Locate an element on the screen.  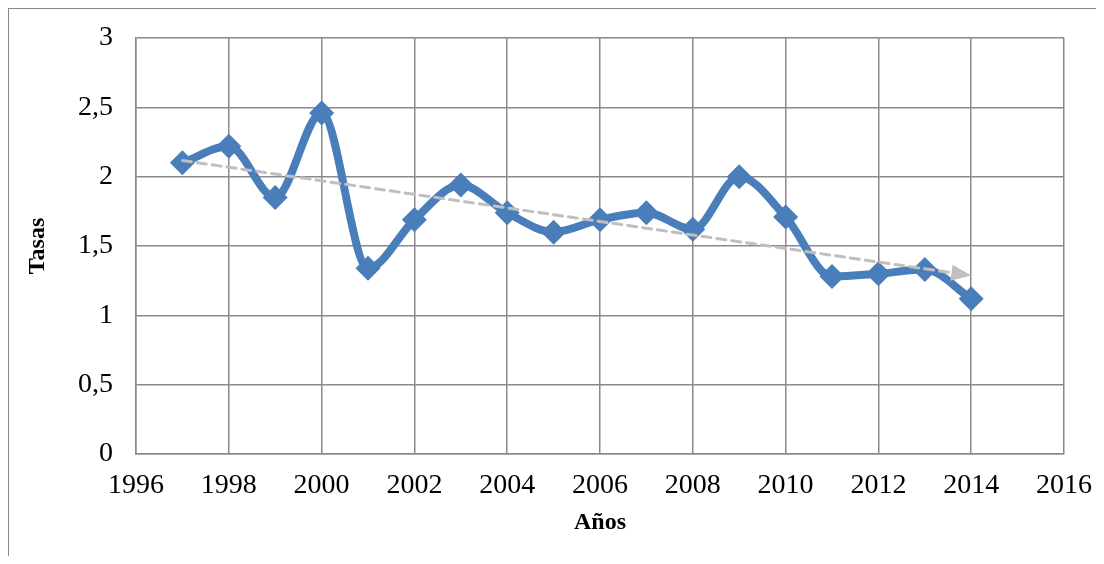
x-tick-label: 2012 is located at coordinates (878, 484).